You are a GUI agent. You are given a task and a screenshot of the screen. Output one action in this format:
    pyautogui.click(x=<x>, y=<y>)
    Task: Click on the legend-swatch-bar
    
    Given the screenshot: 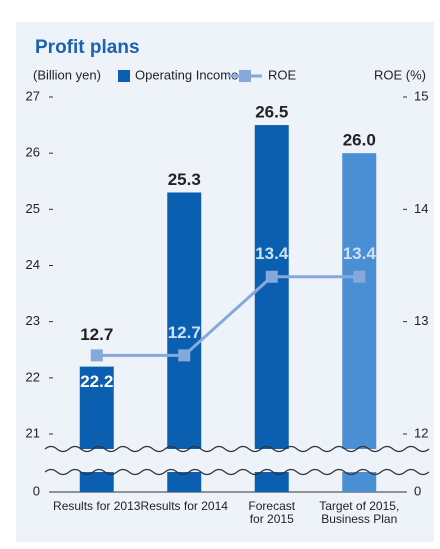 What is the action you would take?
    pyautogui.click(x=124, y=76)
    